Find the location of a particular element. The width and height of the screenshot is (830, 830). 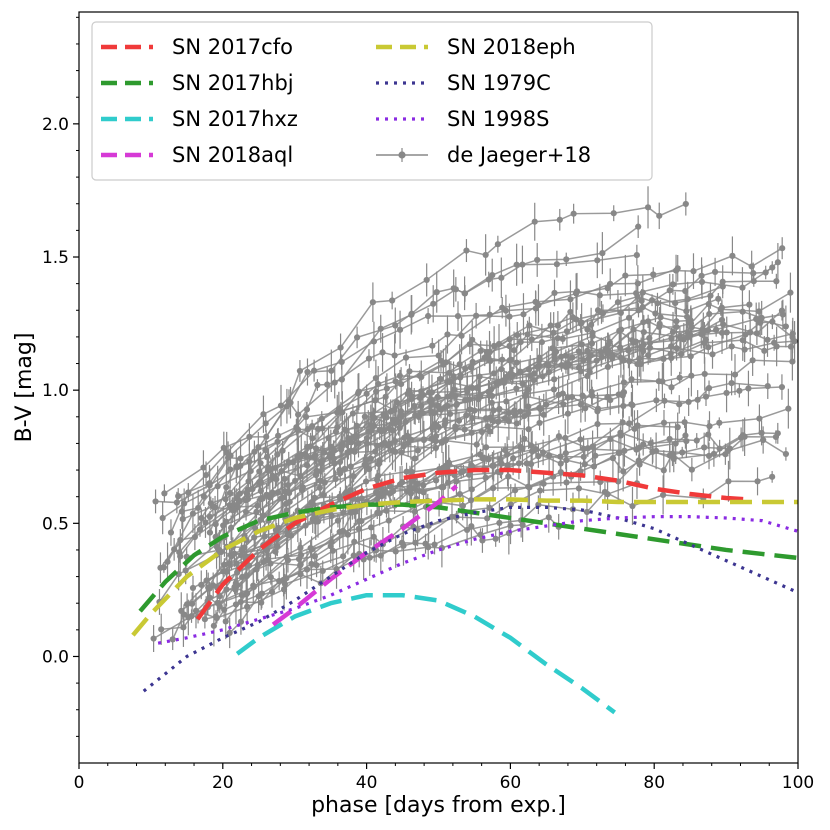

x-axis-label: phase [days from exp.] is located at coordinates (438, 805).